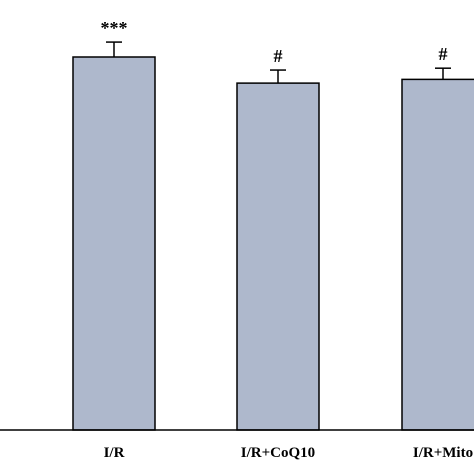 The width and height of the screenshot is (474, 474). I want to click on x-tick-label: I/R+Mito, so click(443, 453).